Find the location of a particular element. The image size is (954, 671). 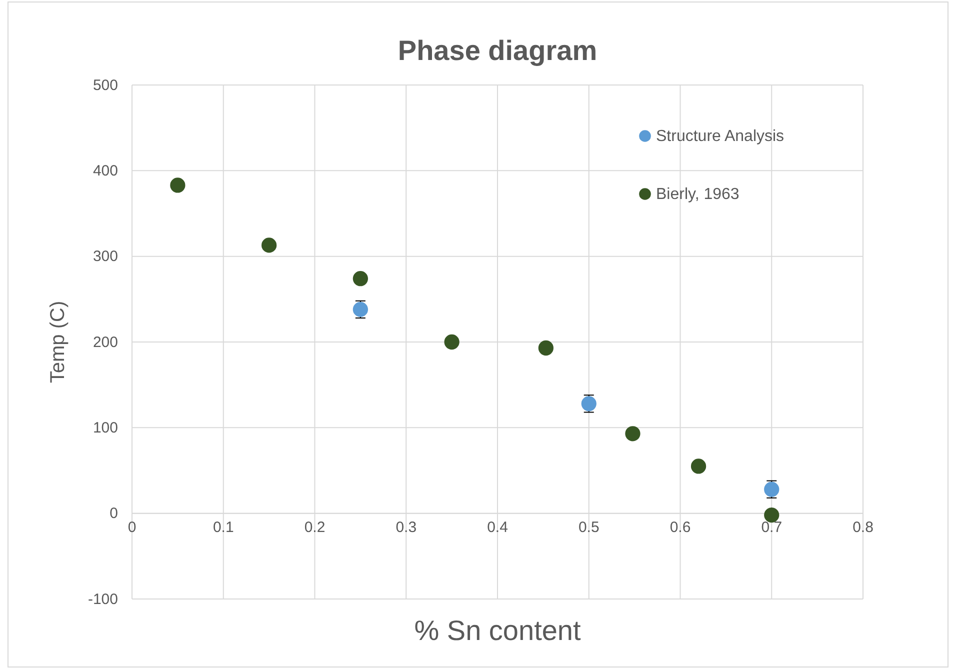

legend-label: Bierly, 1963 is located at coordinates (698, 194).